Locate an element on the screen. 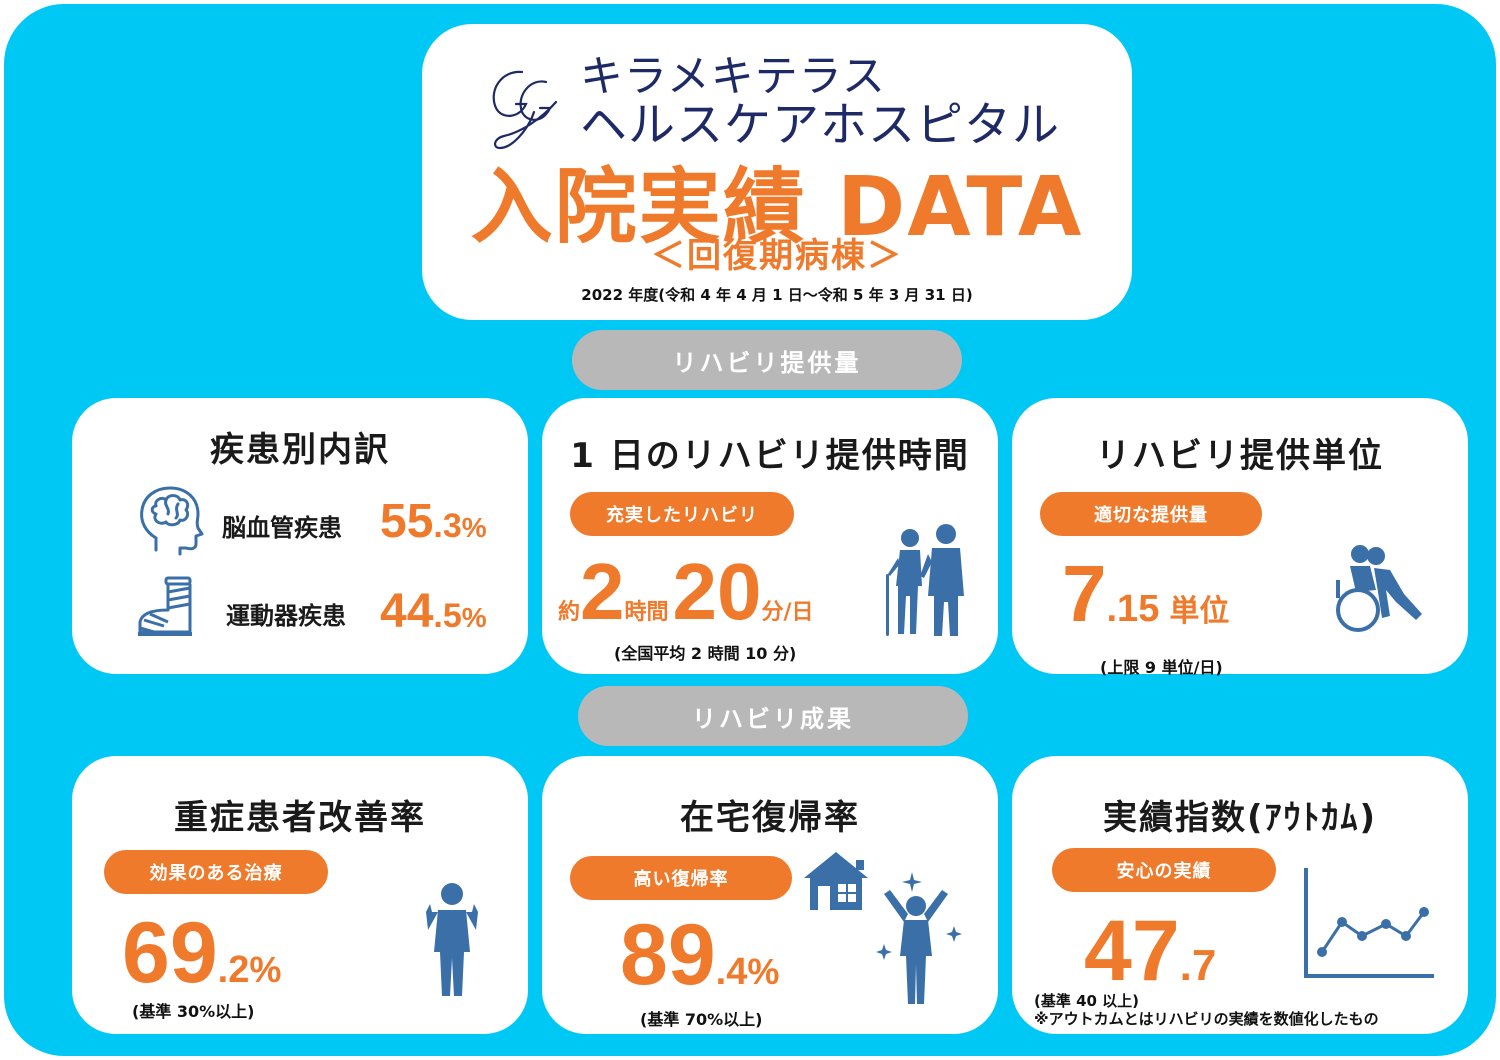 The height and width of the screenshot is (1060, 1500). home-return-note: (基準 70%以上) is located at coordinates (701, 1019).